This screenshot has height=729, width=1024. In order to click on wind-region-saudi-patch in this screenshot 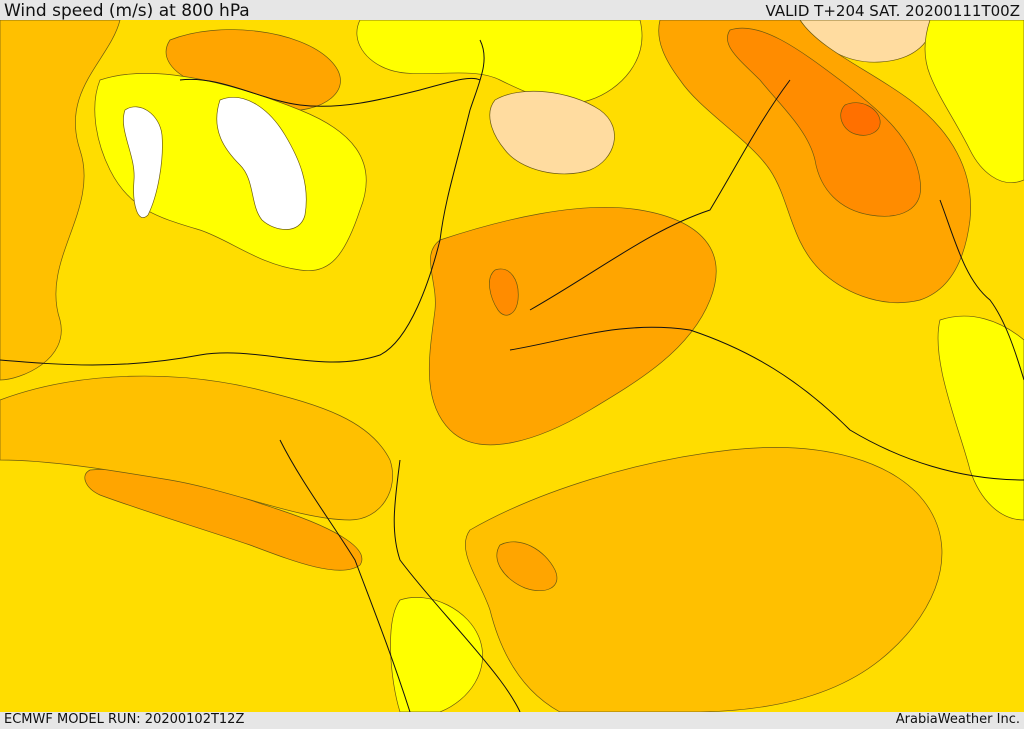, I will do `click(527, 566)`.